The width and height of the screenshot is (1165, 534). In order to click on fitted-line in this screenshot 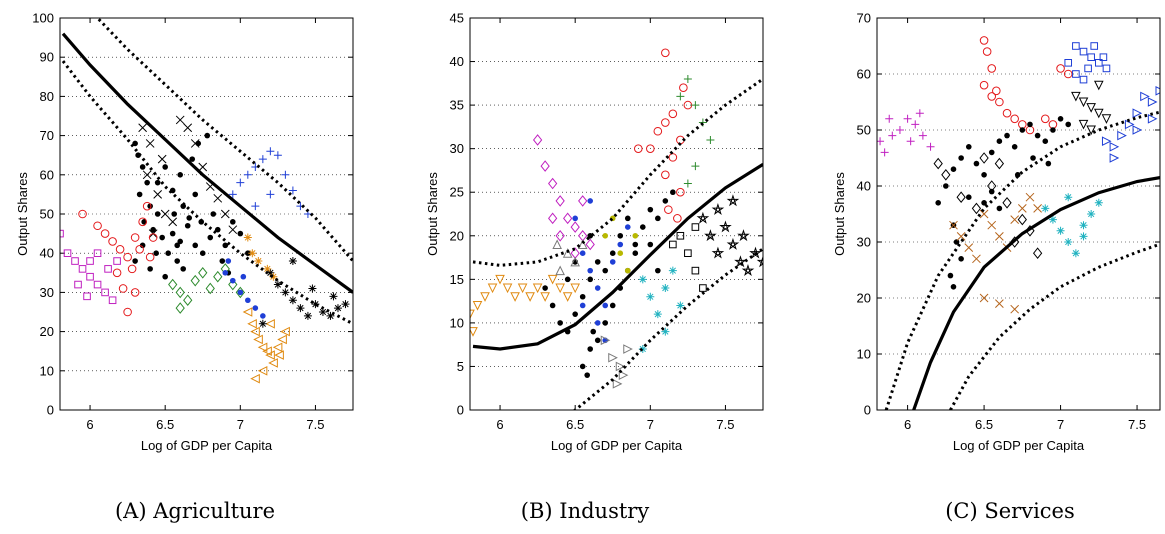, I will do `click(617, 256)`.